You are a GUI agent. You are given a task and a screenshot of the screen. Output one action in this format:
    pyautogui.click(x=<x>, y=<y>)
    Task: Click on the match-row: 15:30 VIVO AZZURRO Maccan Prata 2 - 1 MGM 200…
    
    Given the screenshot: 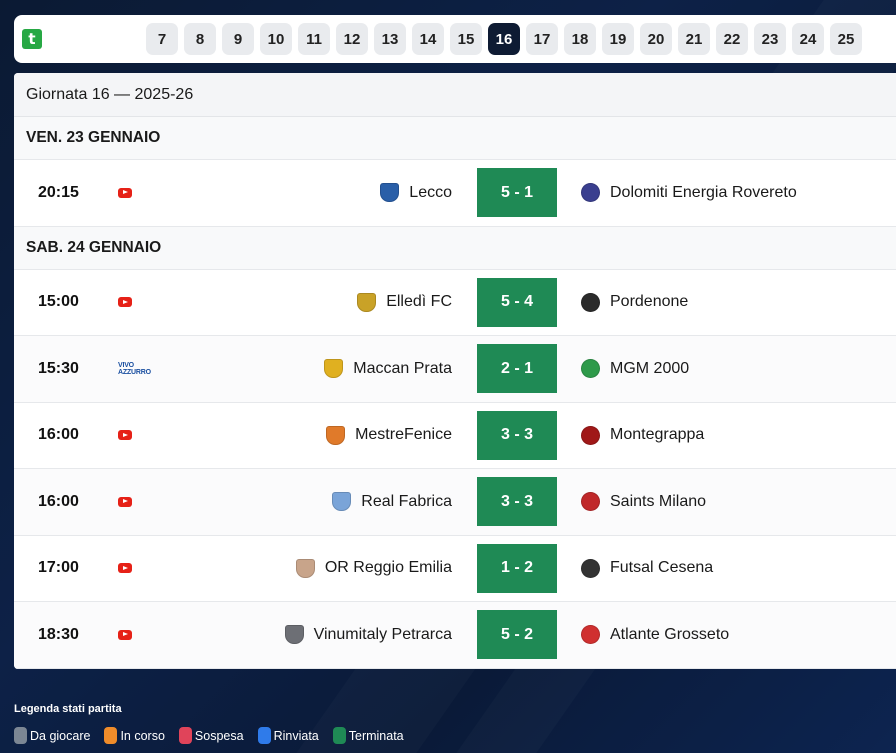 What is the action you would take?
    pyautogui.click(x=455, y=369)
    